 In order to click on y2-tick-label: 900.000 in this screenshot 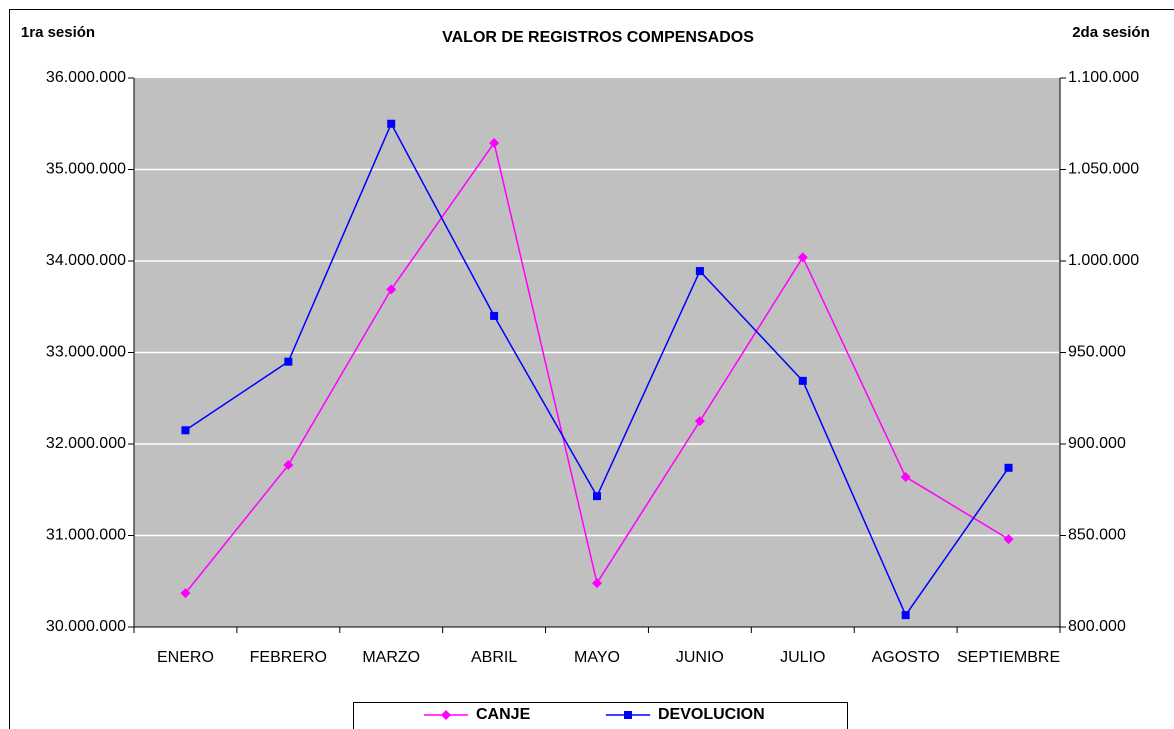, I will do `click(1097, 443)`.